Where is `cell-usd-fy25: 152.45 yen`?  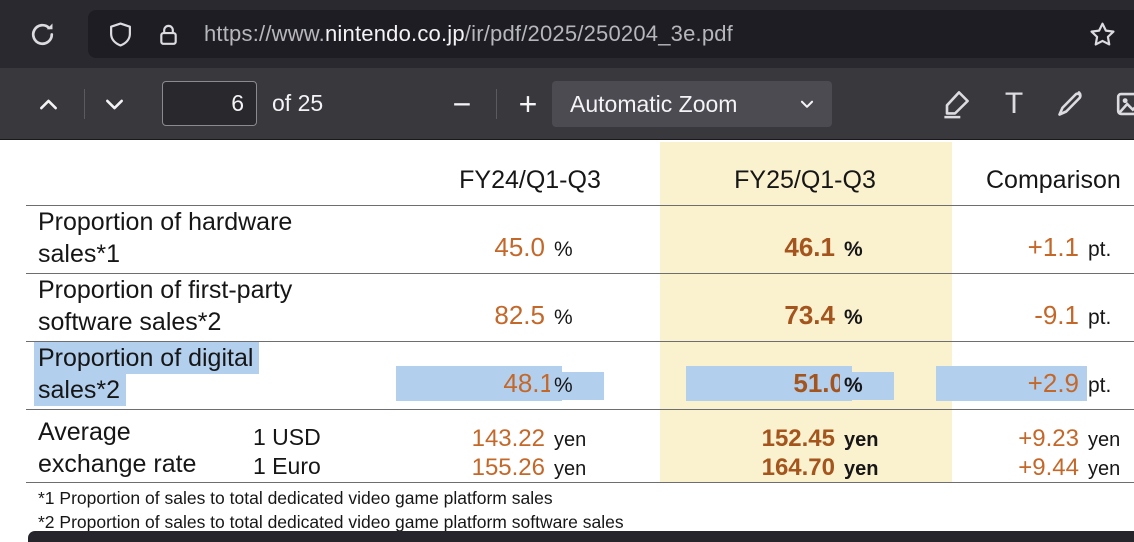 cell-usd-fy25: 152.45 yen is located at coordinates (790, 438).